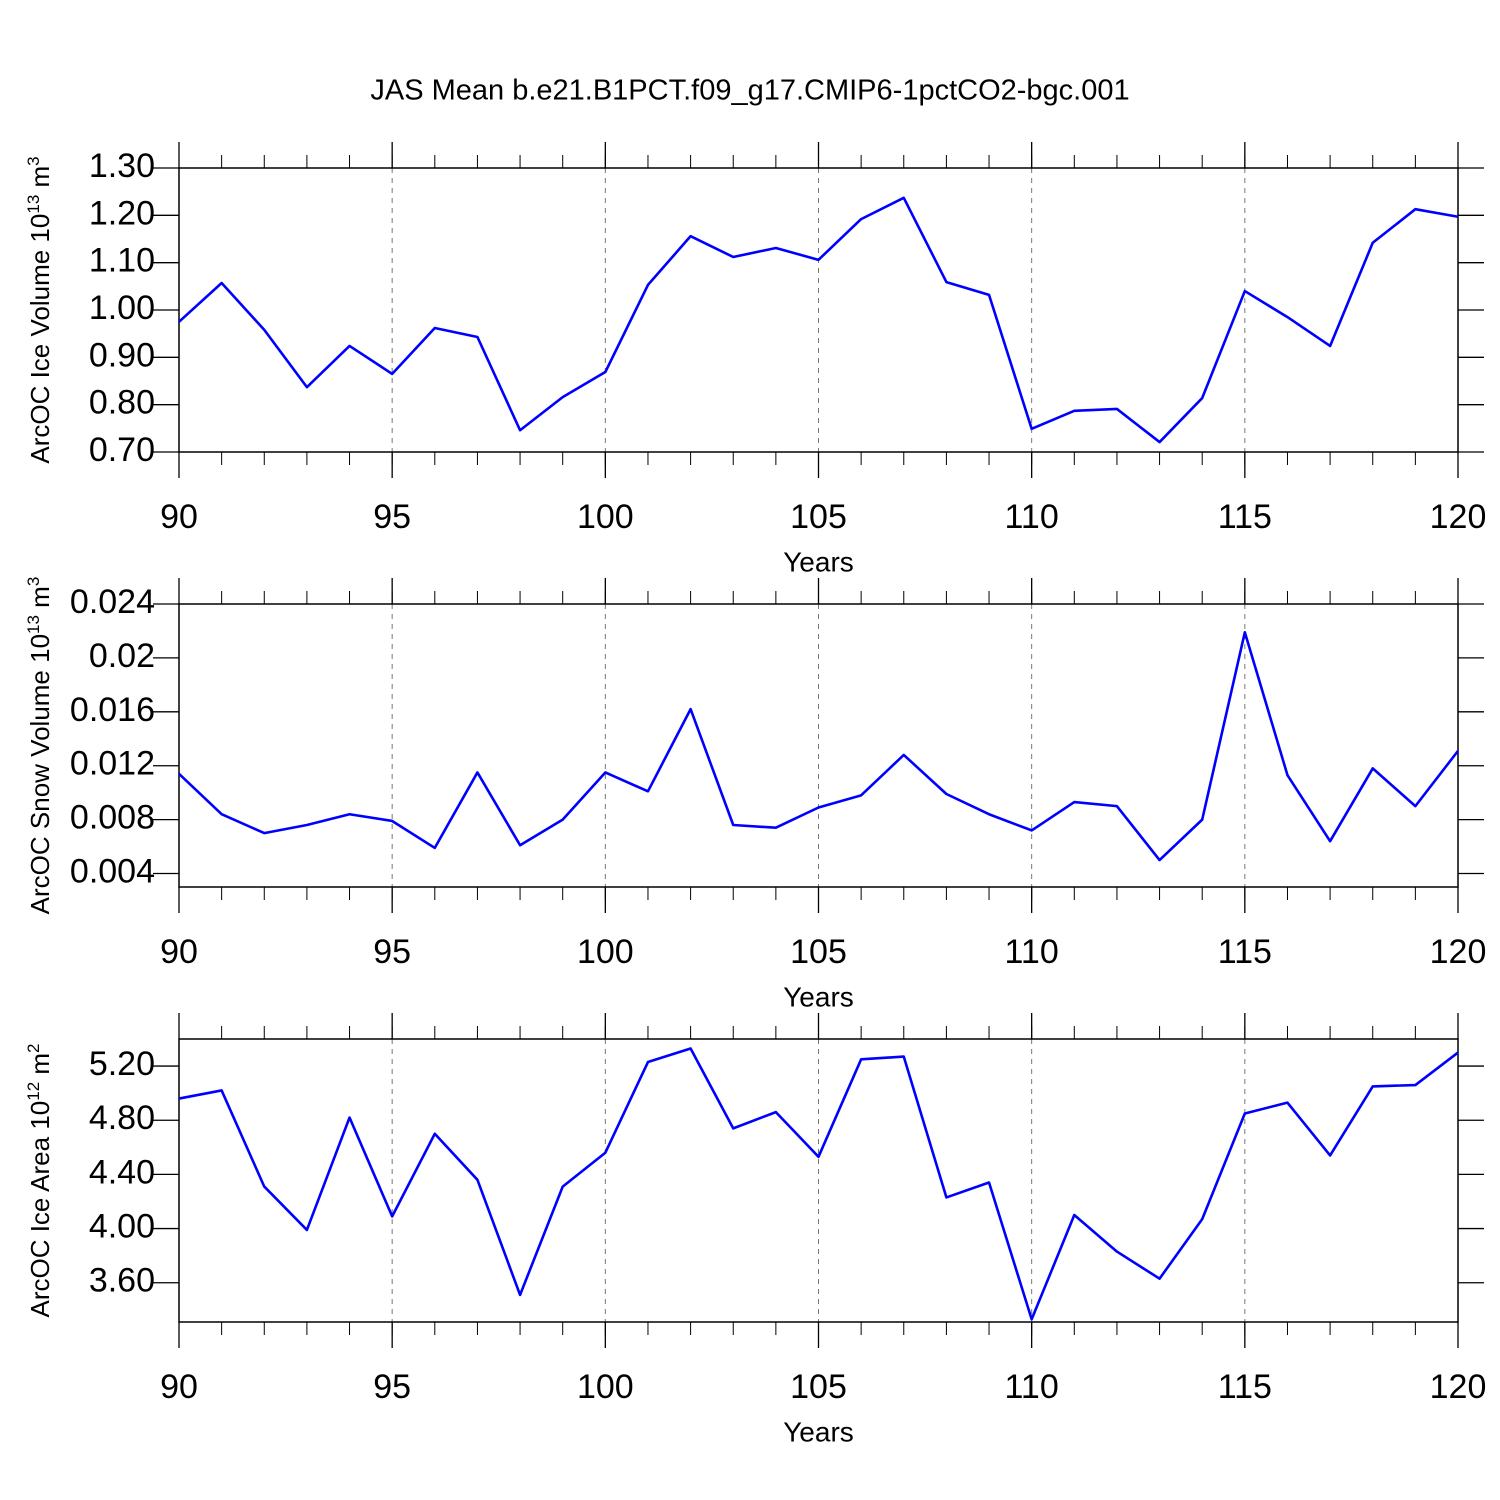 Image resolution: width=1500 pixels, height=1500 pixels. Describe the element at coordinates (40, 774) in the screenshot. I see `y-axis-label-part: ArcOC Snow Volume 10` at that location.